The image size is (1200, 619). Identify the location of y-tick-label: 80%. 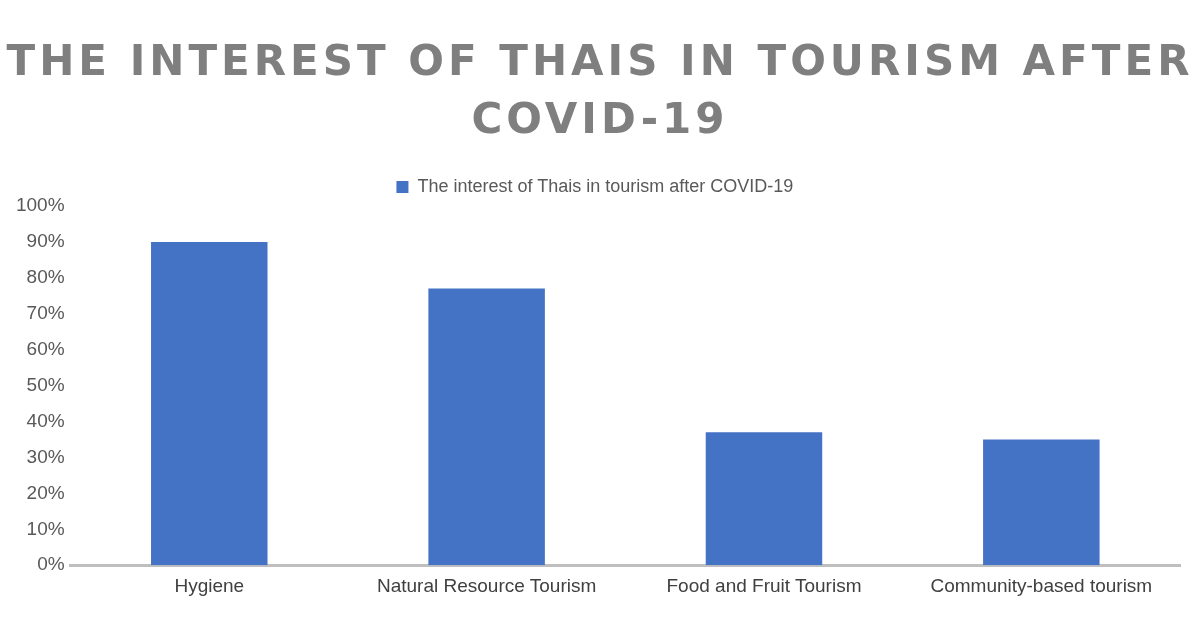
(45, 277).